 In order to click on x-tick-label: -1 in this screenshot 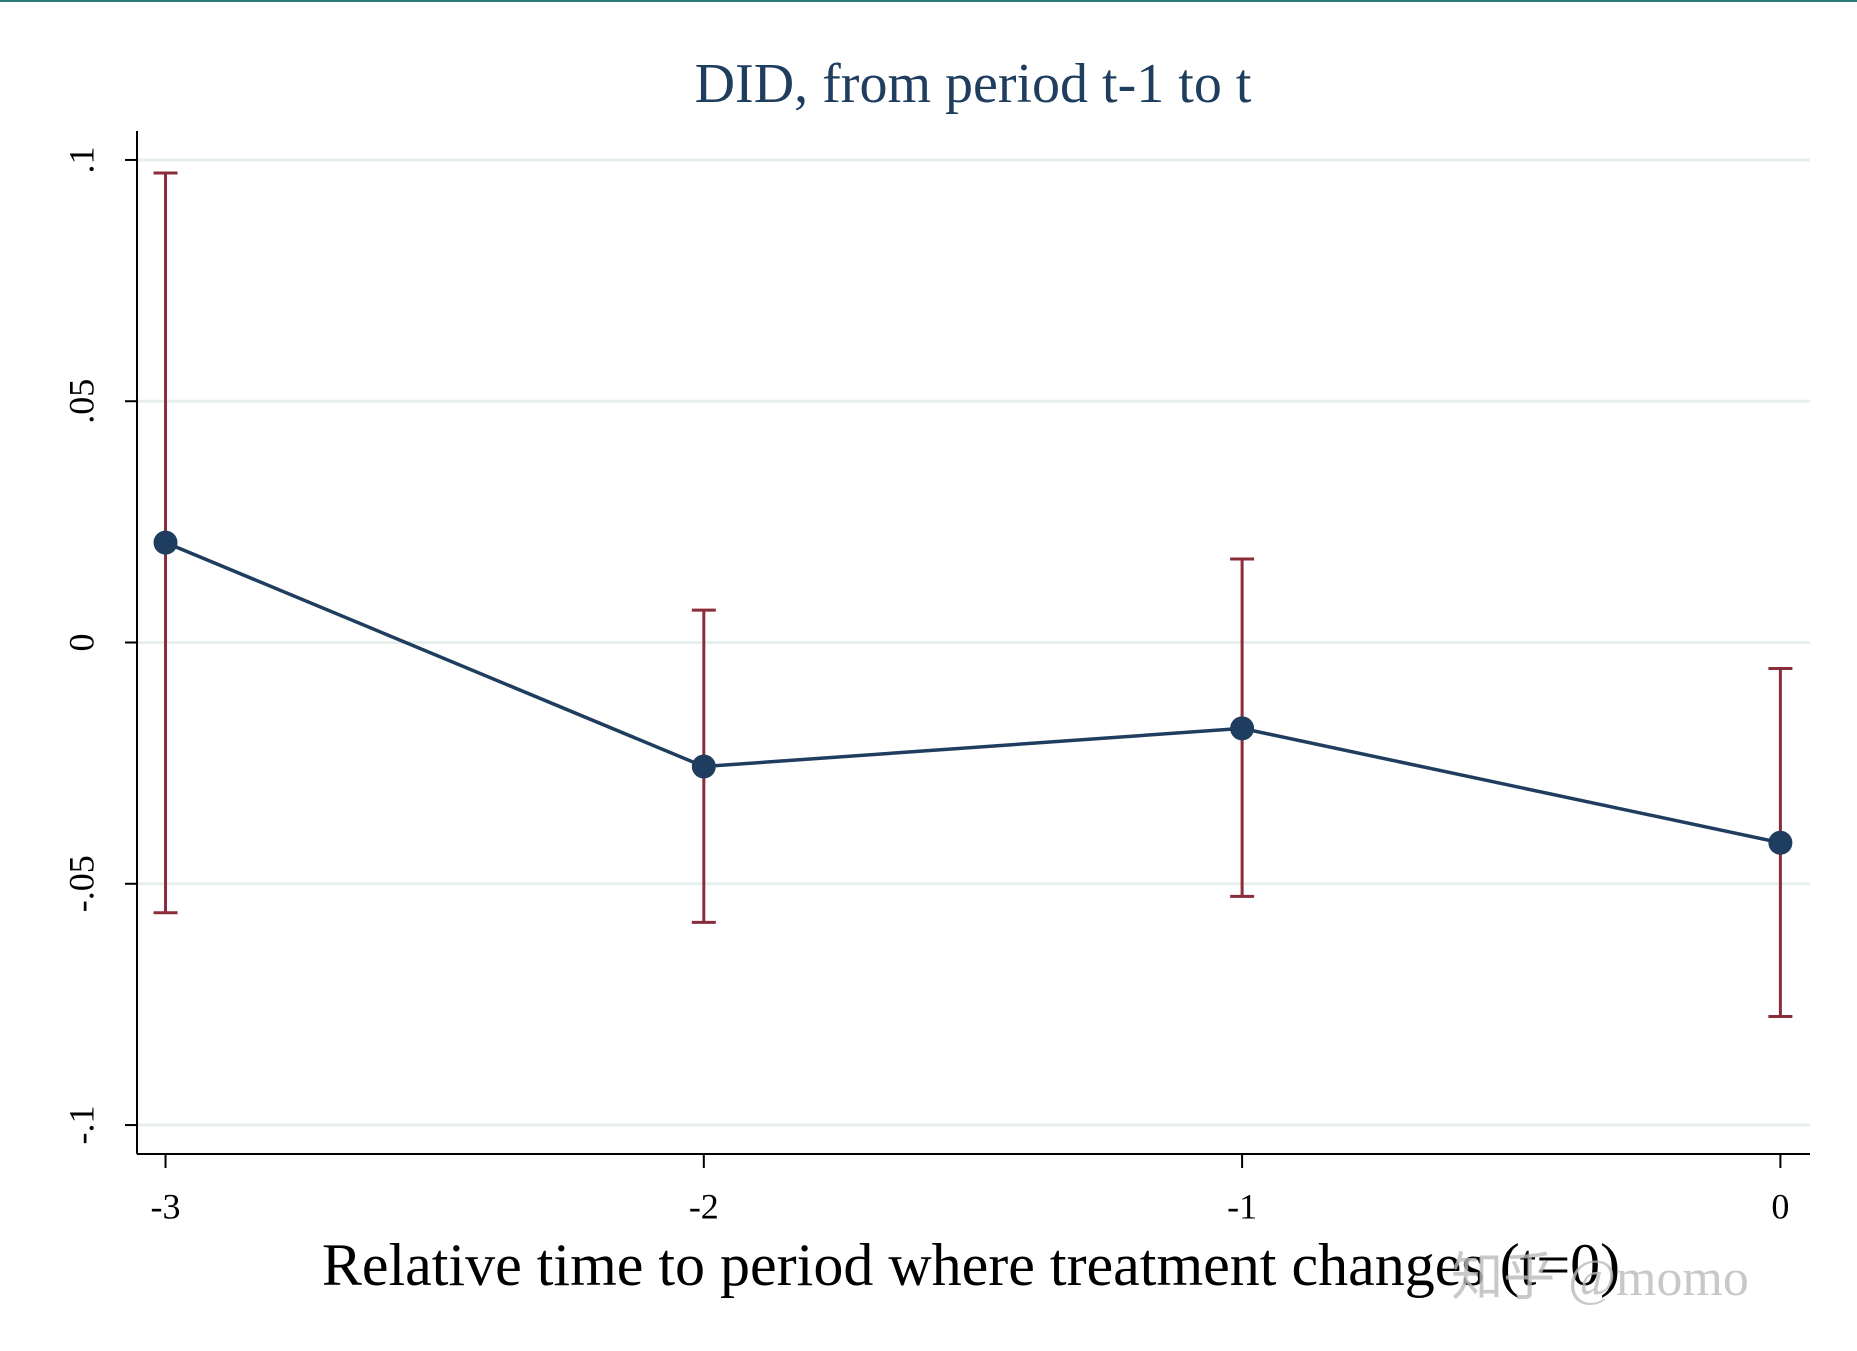, I will do `click(1242, 1206)`.